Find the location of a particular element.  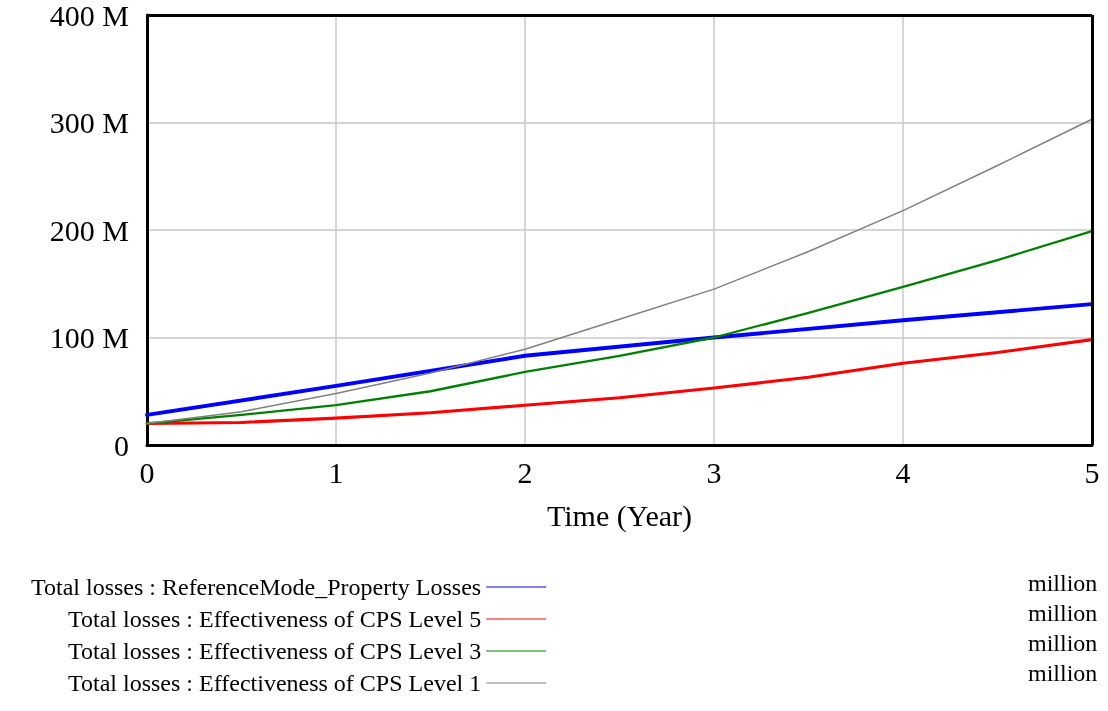

x-tick-label: 5 is located at coordinates (1092, 472).